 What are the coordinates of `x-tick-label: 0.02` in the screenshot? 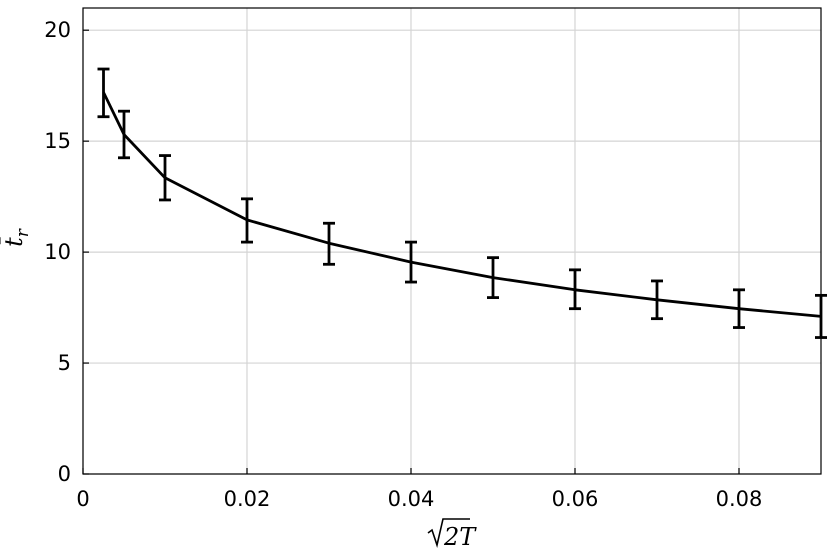 It's located at (247, 499).